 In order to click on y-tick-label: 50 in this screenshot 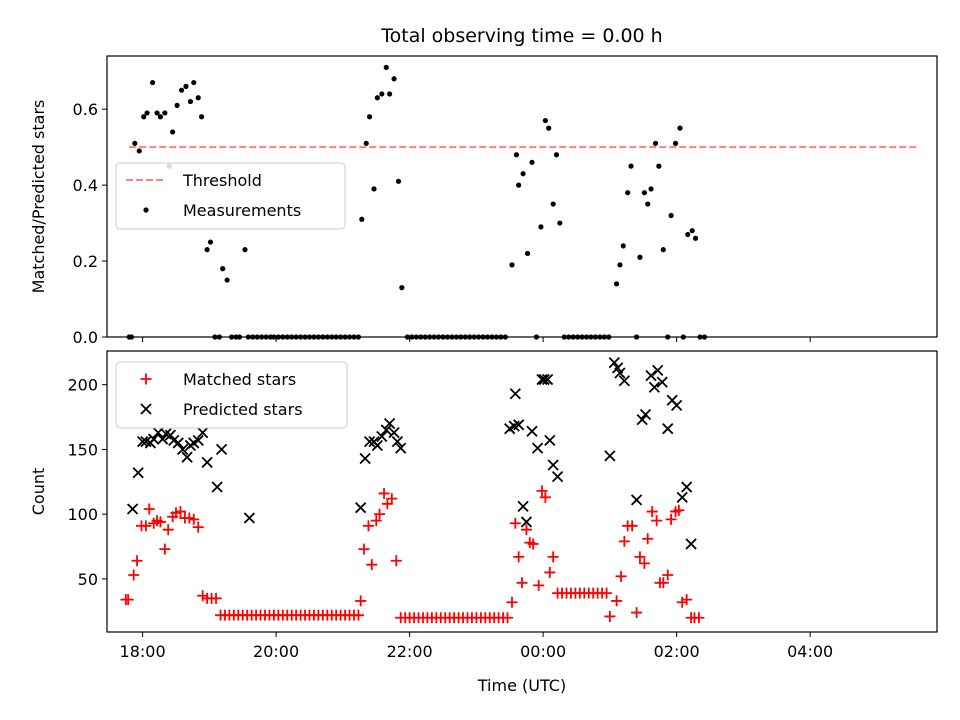, I will do `click(88, 579)`.